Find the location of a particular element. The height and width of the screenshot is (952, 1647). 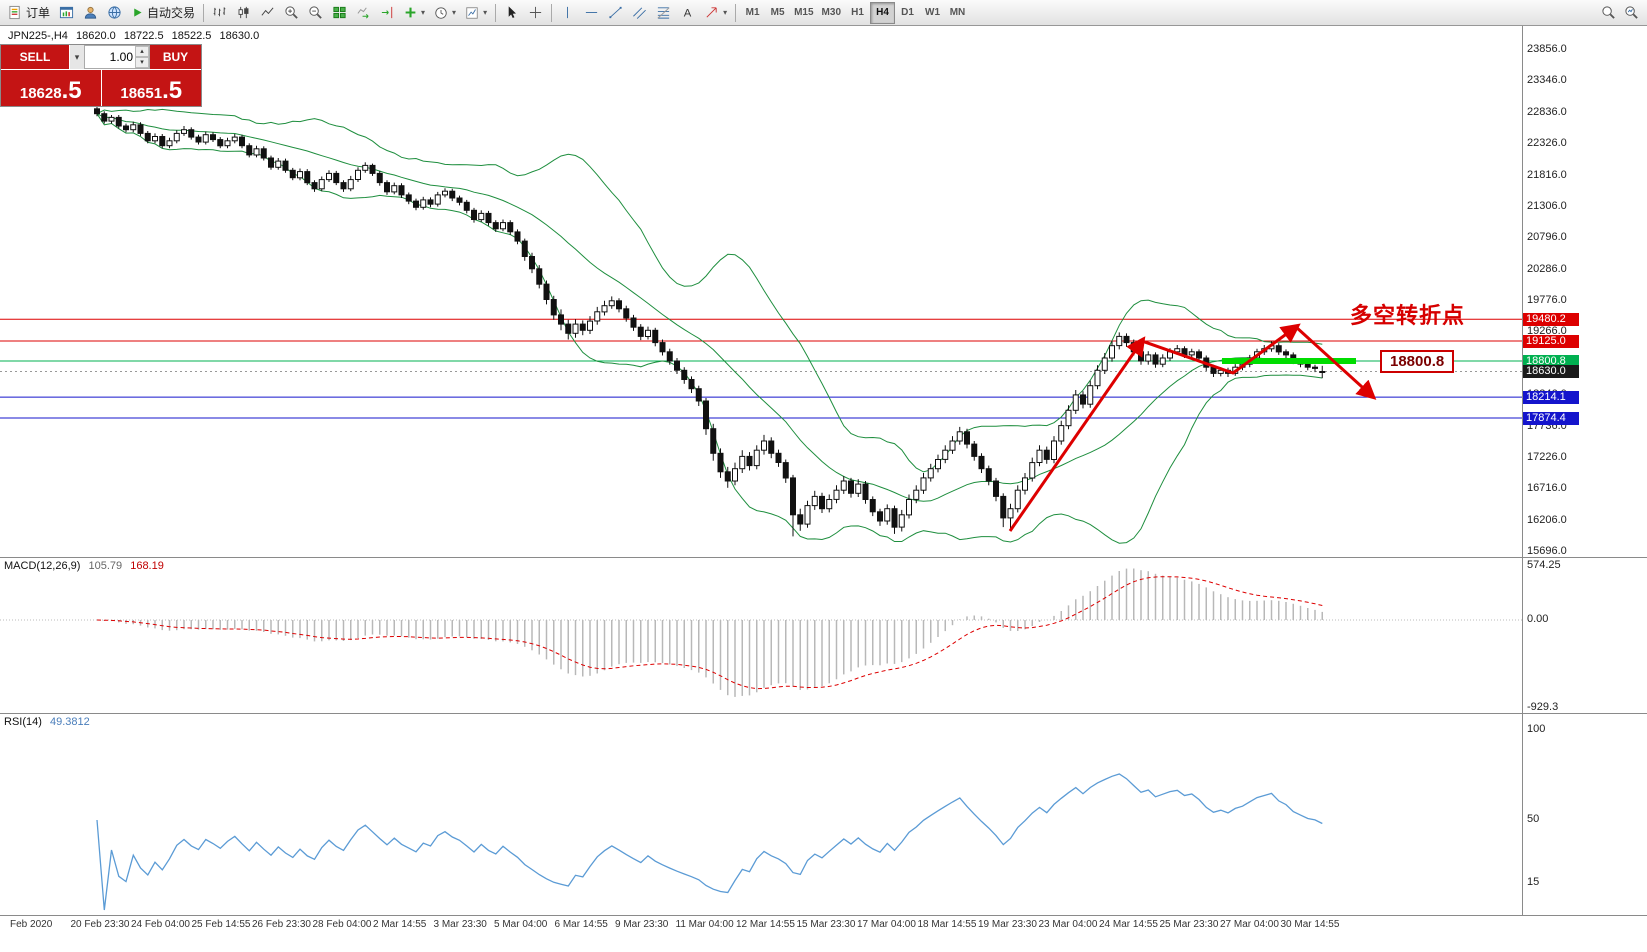

trend-arrow-down is located at coordinates (1335, 362).